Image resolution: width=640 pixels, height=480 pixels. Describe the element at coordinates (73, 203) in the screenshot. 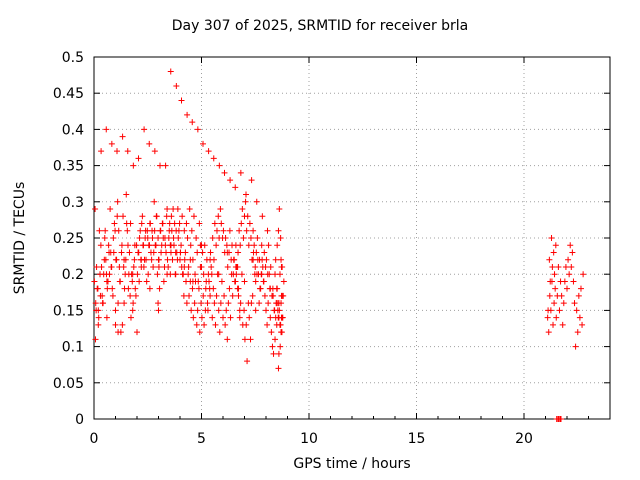

I see `y-tick-label: 0.3` at that location.